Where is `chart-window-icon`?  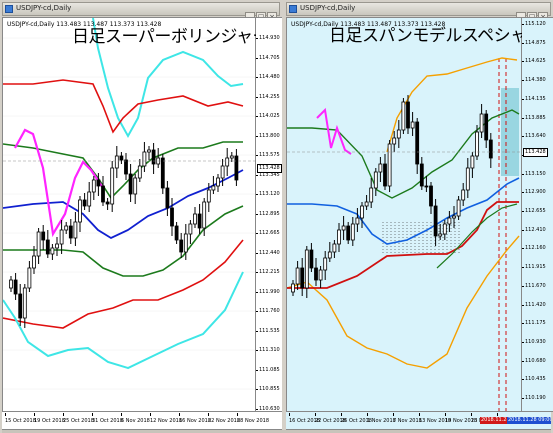
chart-window-icon is located at coordinates (9, 9).